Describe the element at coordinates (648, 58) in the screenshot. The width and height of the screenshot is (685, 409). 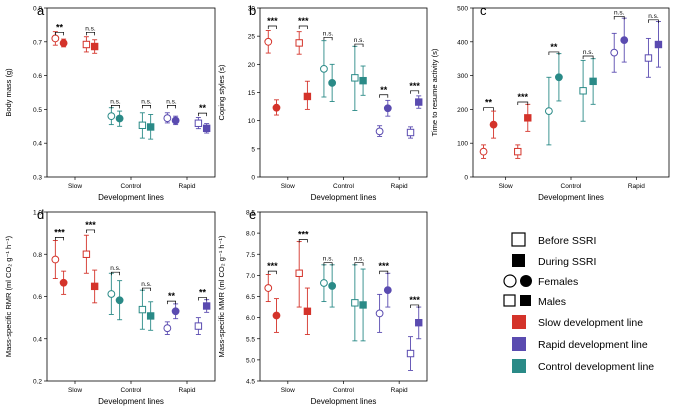
I see `rapid-male-before-point` at that location.